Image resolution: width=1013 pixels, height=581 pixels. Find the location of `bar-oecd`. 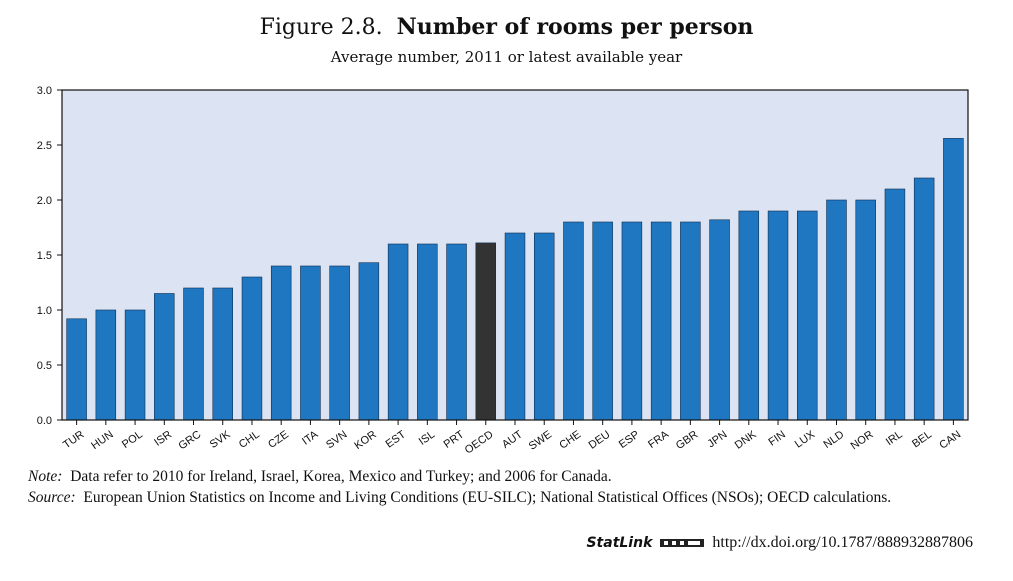

bar-oecd is located at coordinates (486, 331).